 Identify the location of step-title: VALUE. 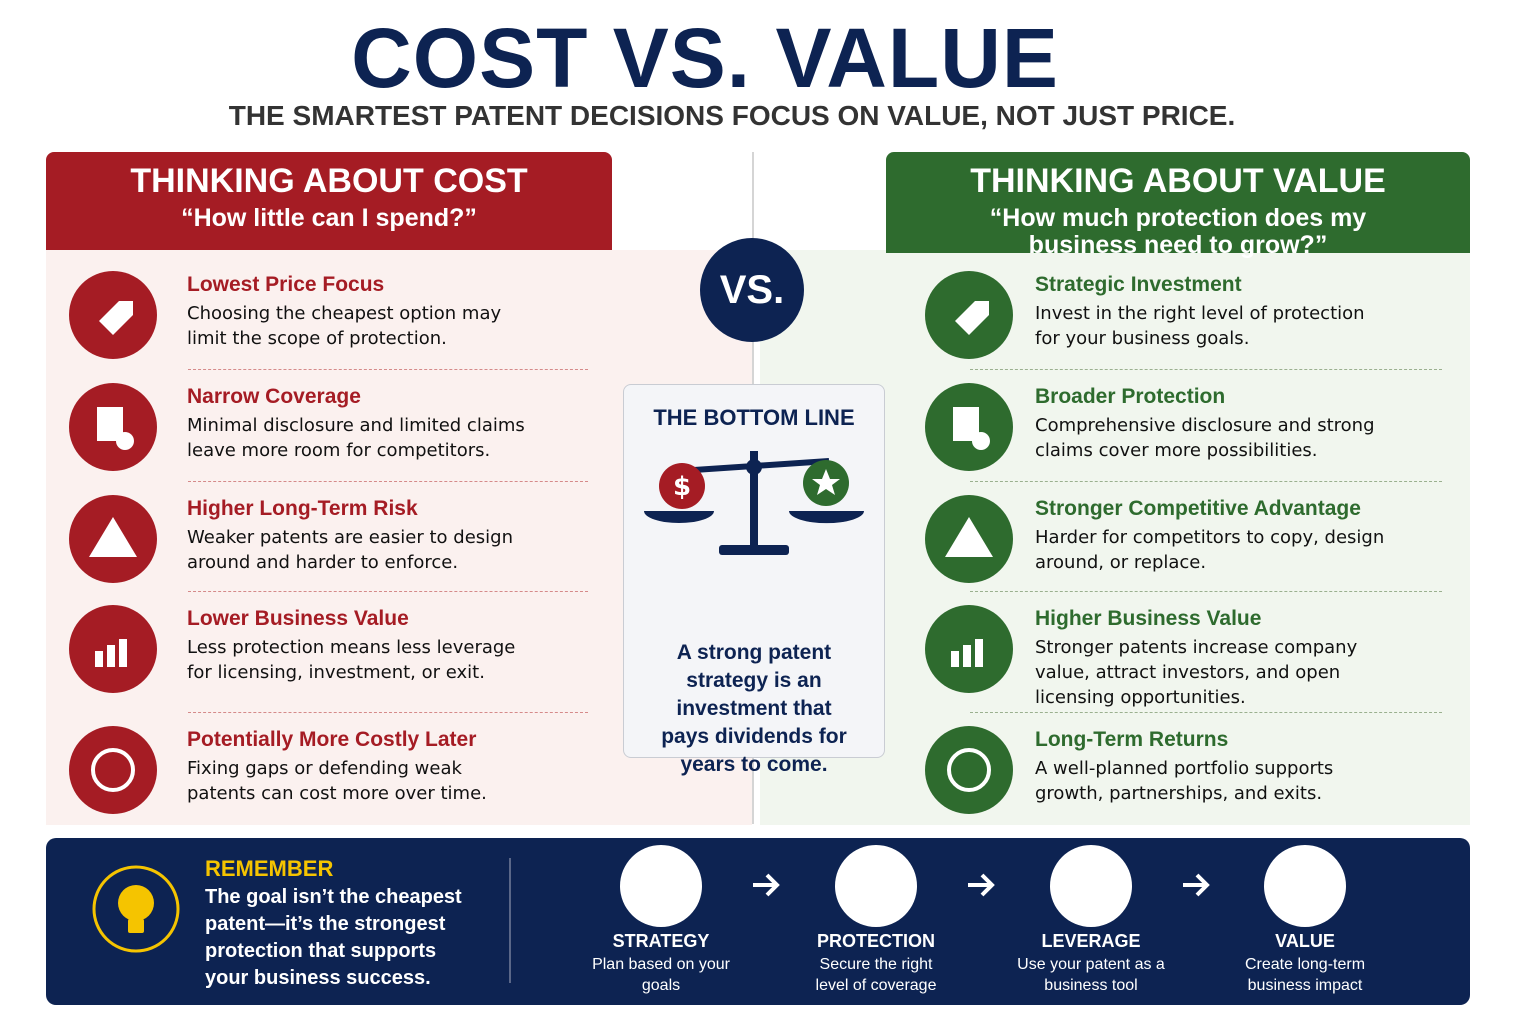
(1305, 941).